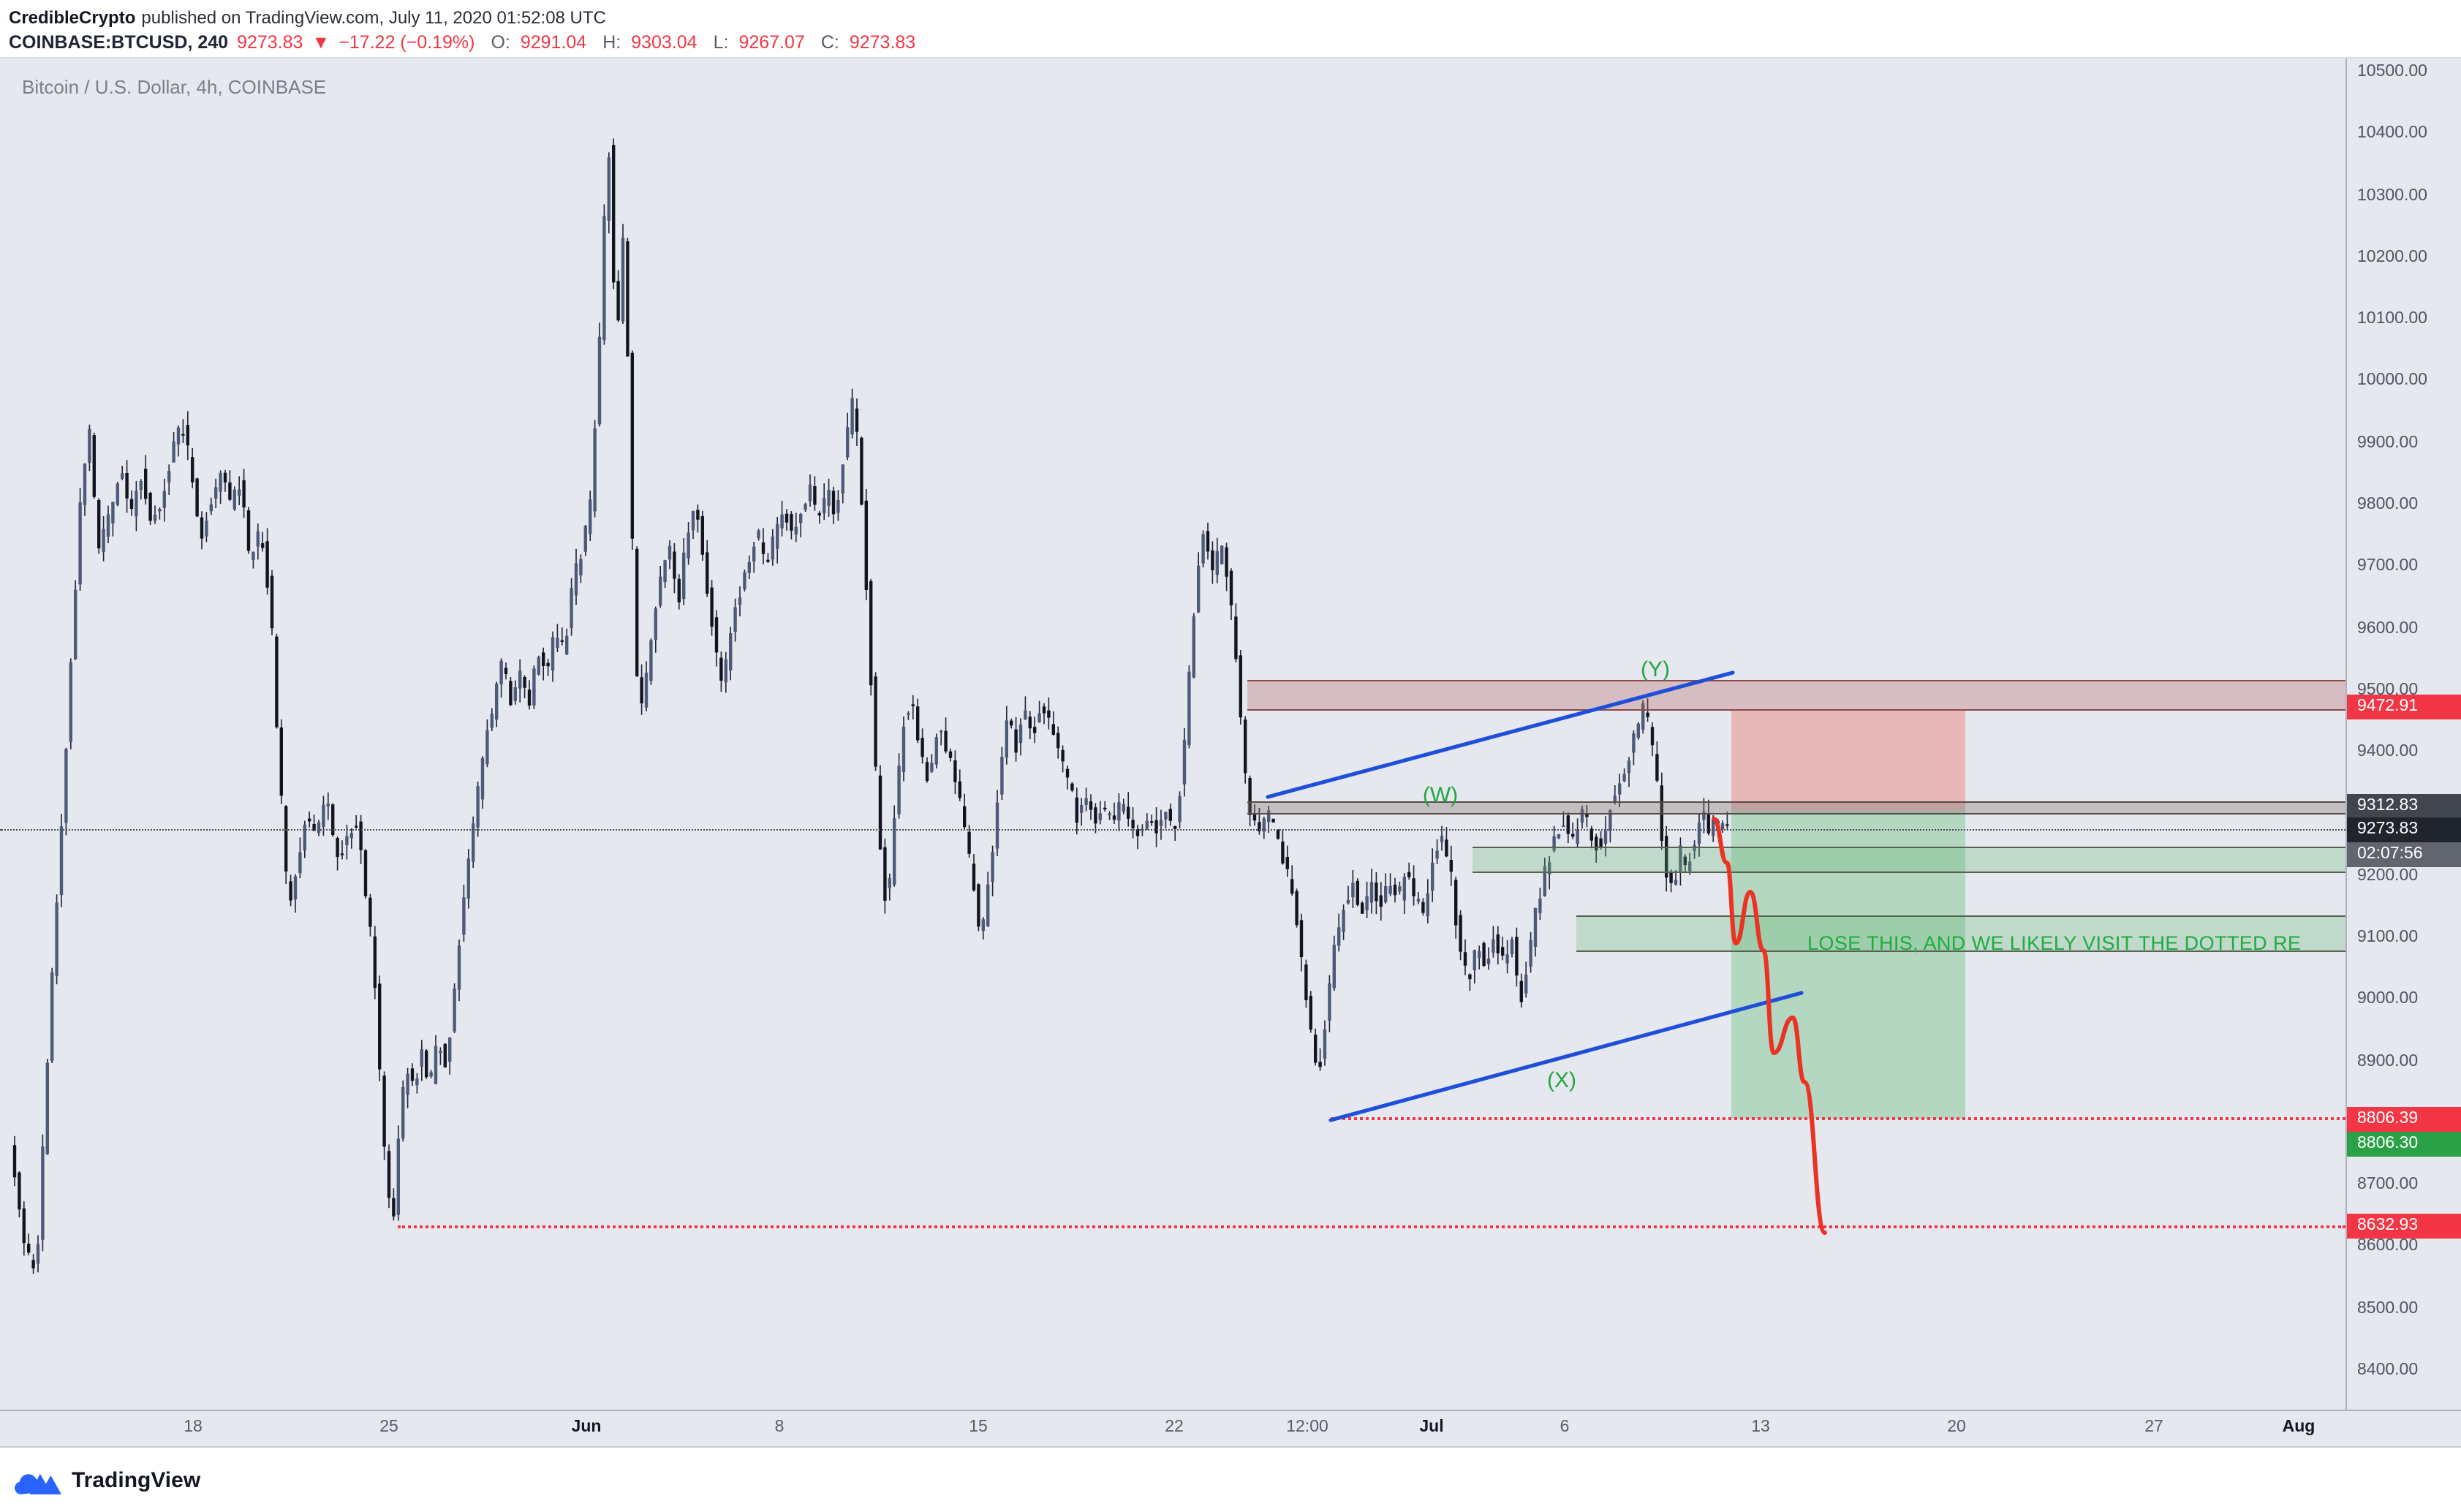 The image size is (2461, 1512). I want to click on projection-path, so click(1769, 1026).